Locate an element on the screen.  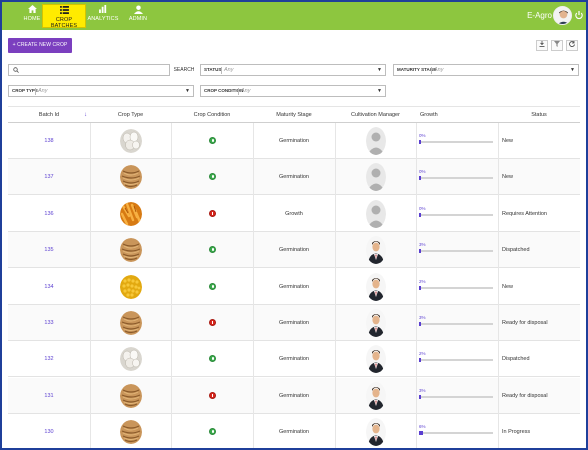
filter-icon is located at coordinates (557, 45).